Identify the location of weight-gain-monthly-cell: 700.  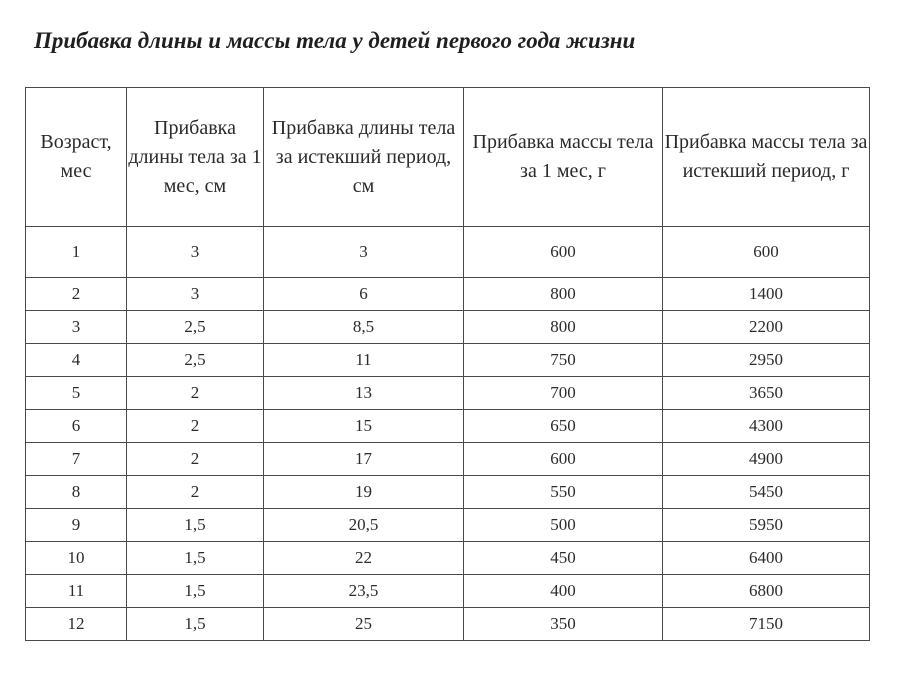
(563, 393).